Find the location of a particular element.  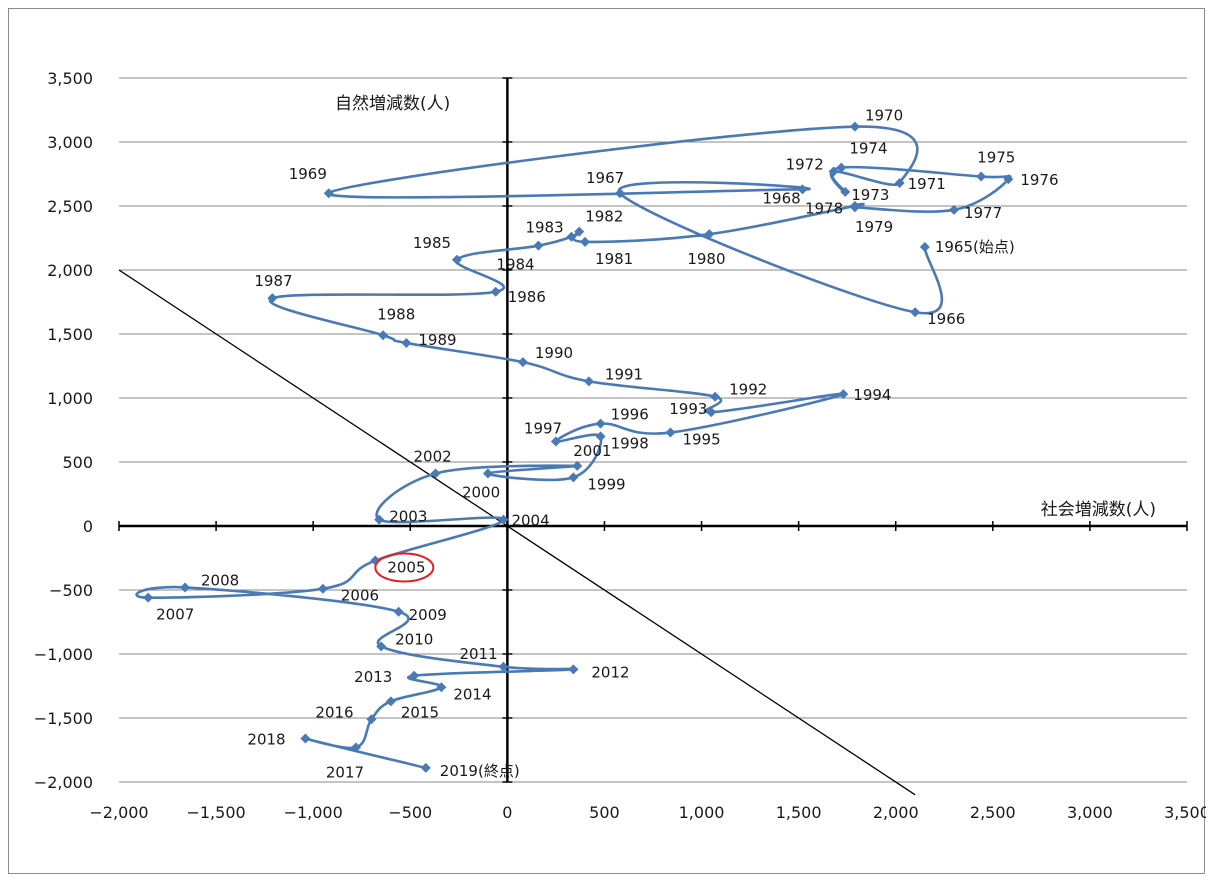

point-label: 1984 is located at coordinates (515, 265).